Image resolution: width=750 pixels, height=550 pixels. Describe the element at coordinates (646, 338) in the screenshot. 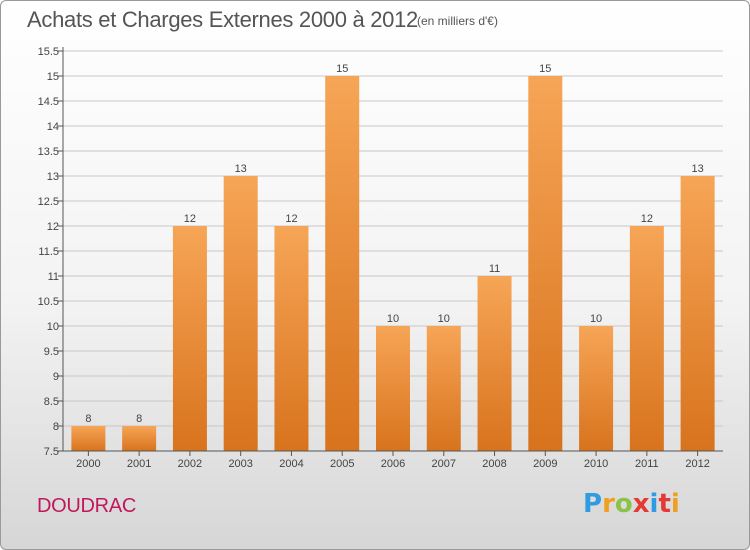

I see `bar-2011` at that location.